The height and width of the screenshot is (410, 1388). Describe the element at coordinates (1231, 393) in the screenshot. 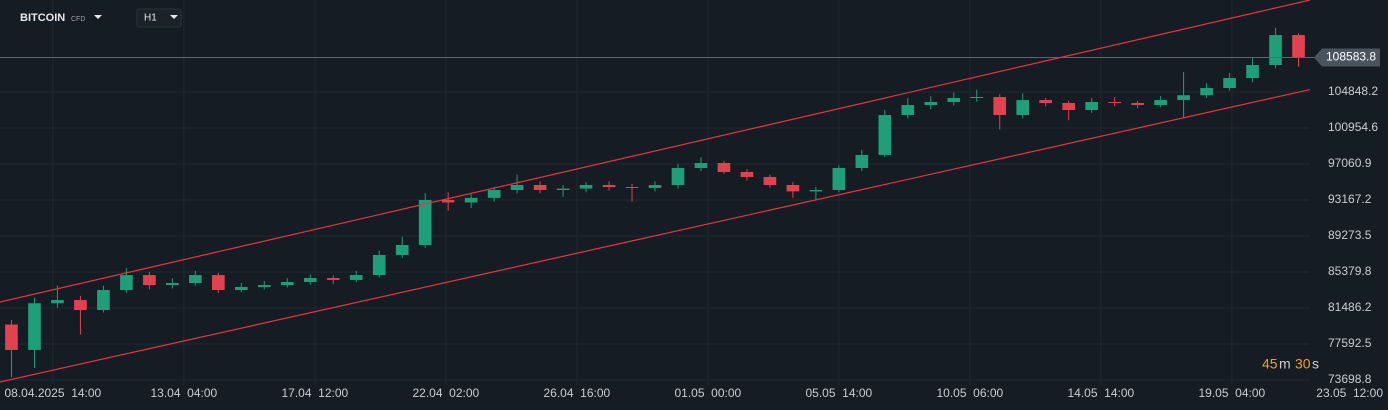

I see `x-tick-label: 19.05 04:00` at that location.